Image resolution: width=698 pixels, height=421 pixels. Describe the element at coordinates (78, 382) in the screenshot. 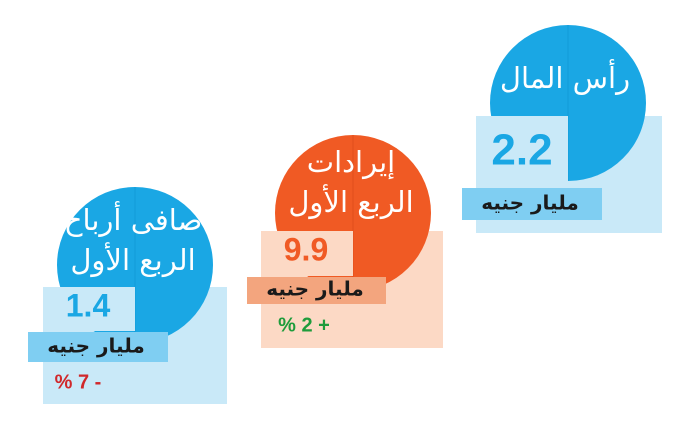

I see `card-change: % 7 -` at that location.